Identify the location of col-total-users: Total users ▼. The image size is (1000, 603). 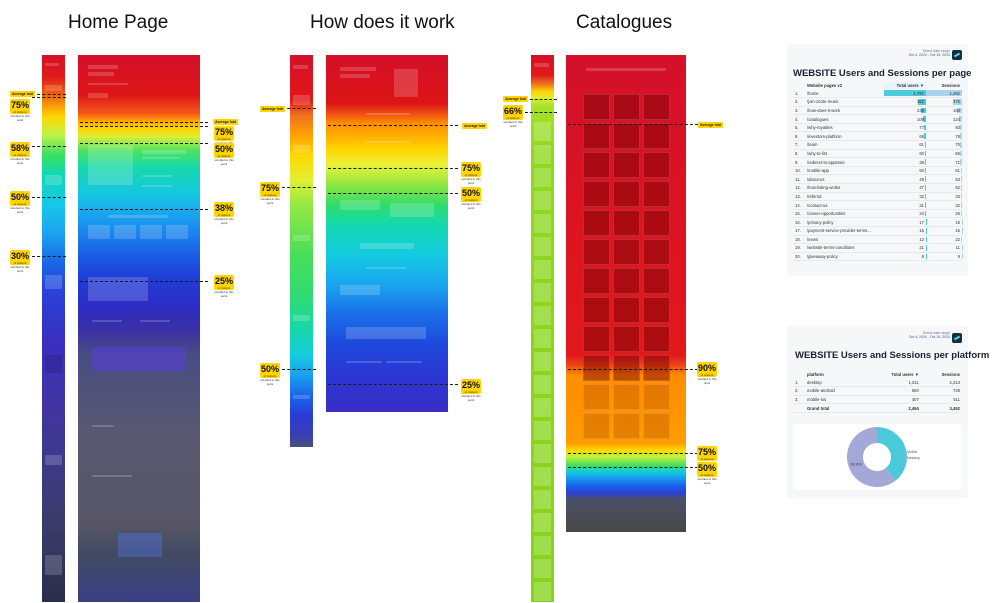
(905, 85).